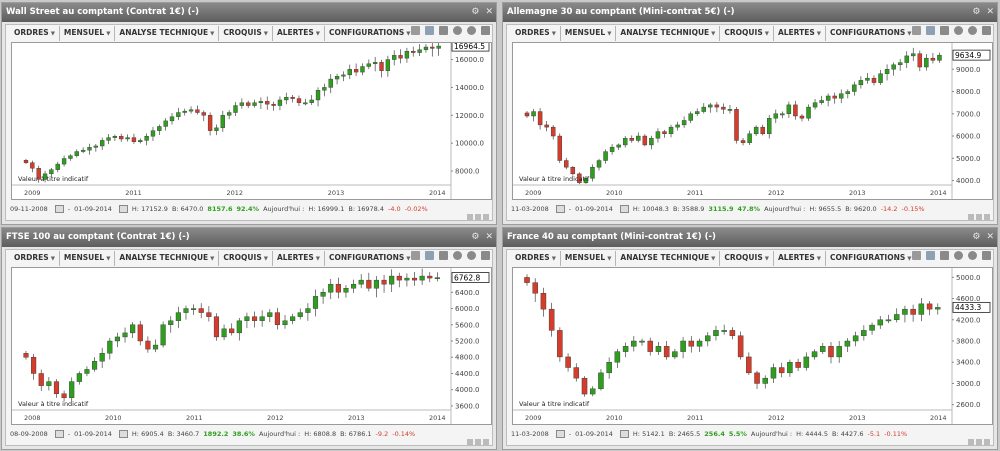 The height and width of the screenshot is (451, 1000). I want to click on y-tick-label: 6400.0, so click(467, 293).